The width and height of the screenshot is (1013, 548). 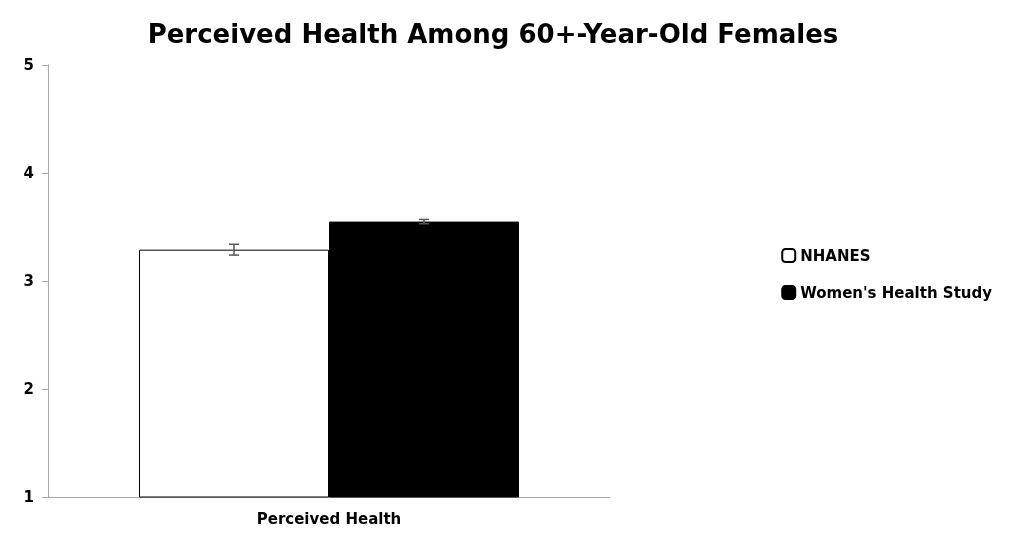 I want to click on chart-title: Perceived Health Among 60+-Year-Old Females, so click(x=493, y=34).